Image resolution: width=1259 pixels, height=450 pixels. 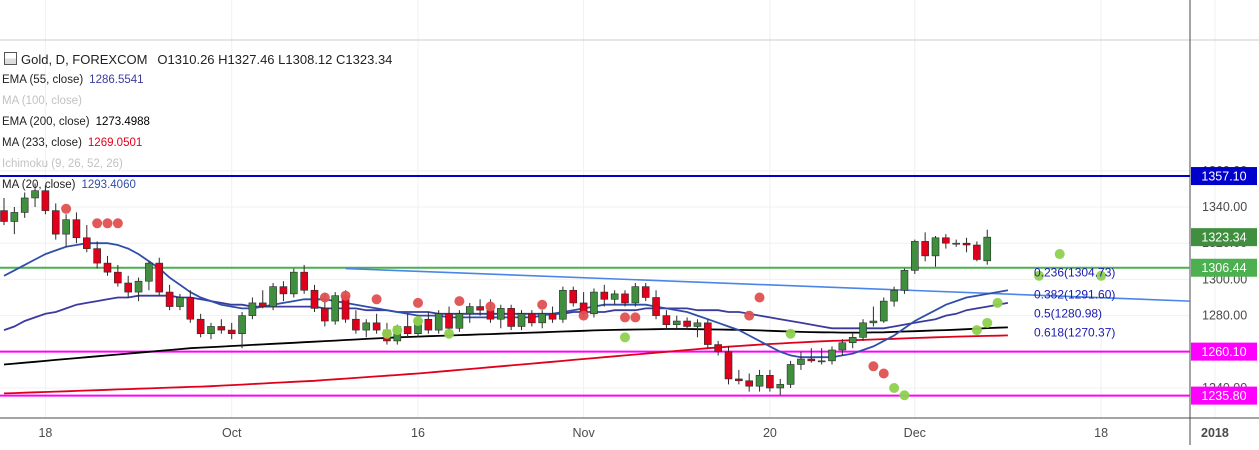 I want to click on legend-value: 1293.4060, so click(x=108, y=185).